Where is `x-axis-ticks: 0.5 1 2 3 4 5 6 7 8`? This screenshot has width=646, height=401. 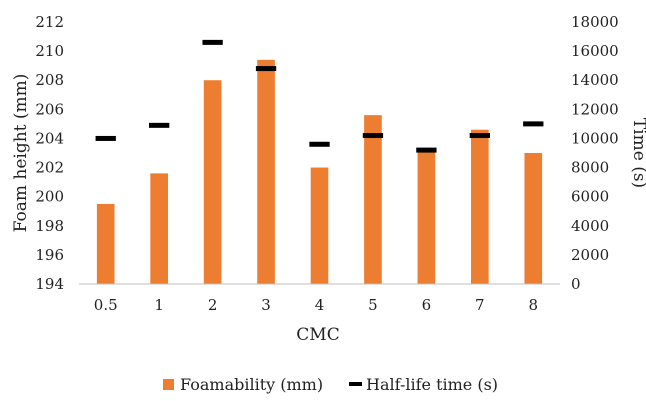
x-axis-ticks: 0.5 1 2 3 4 5 6 7 8 is located at coordinates (316, 305).